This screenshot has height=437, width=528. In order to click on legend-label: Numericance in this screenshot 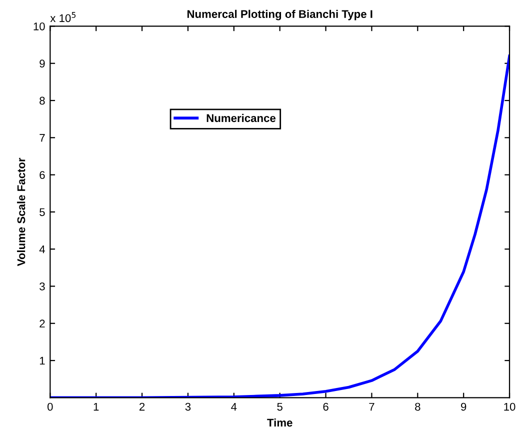, I will do `click(241, 118)`.